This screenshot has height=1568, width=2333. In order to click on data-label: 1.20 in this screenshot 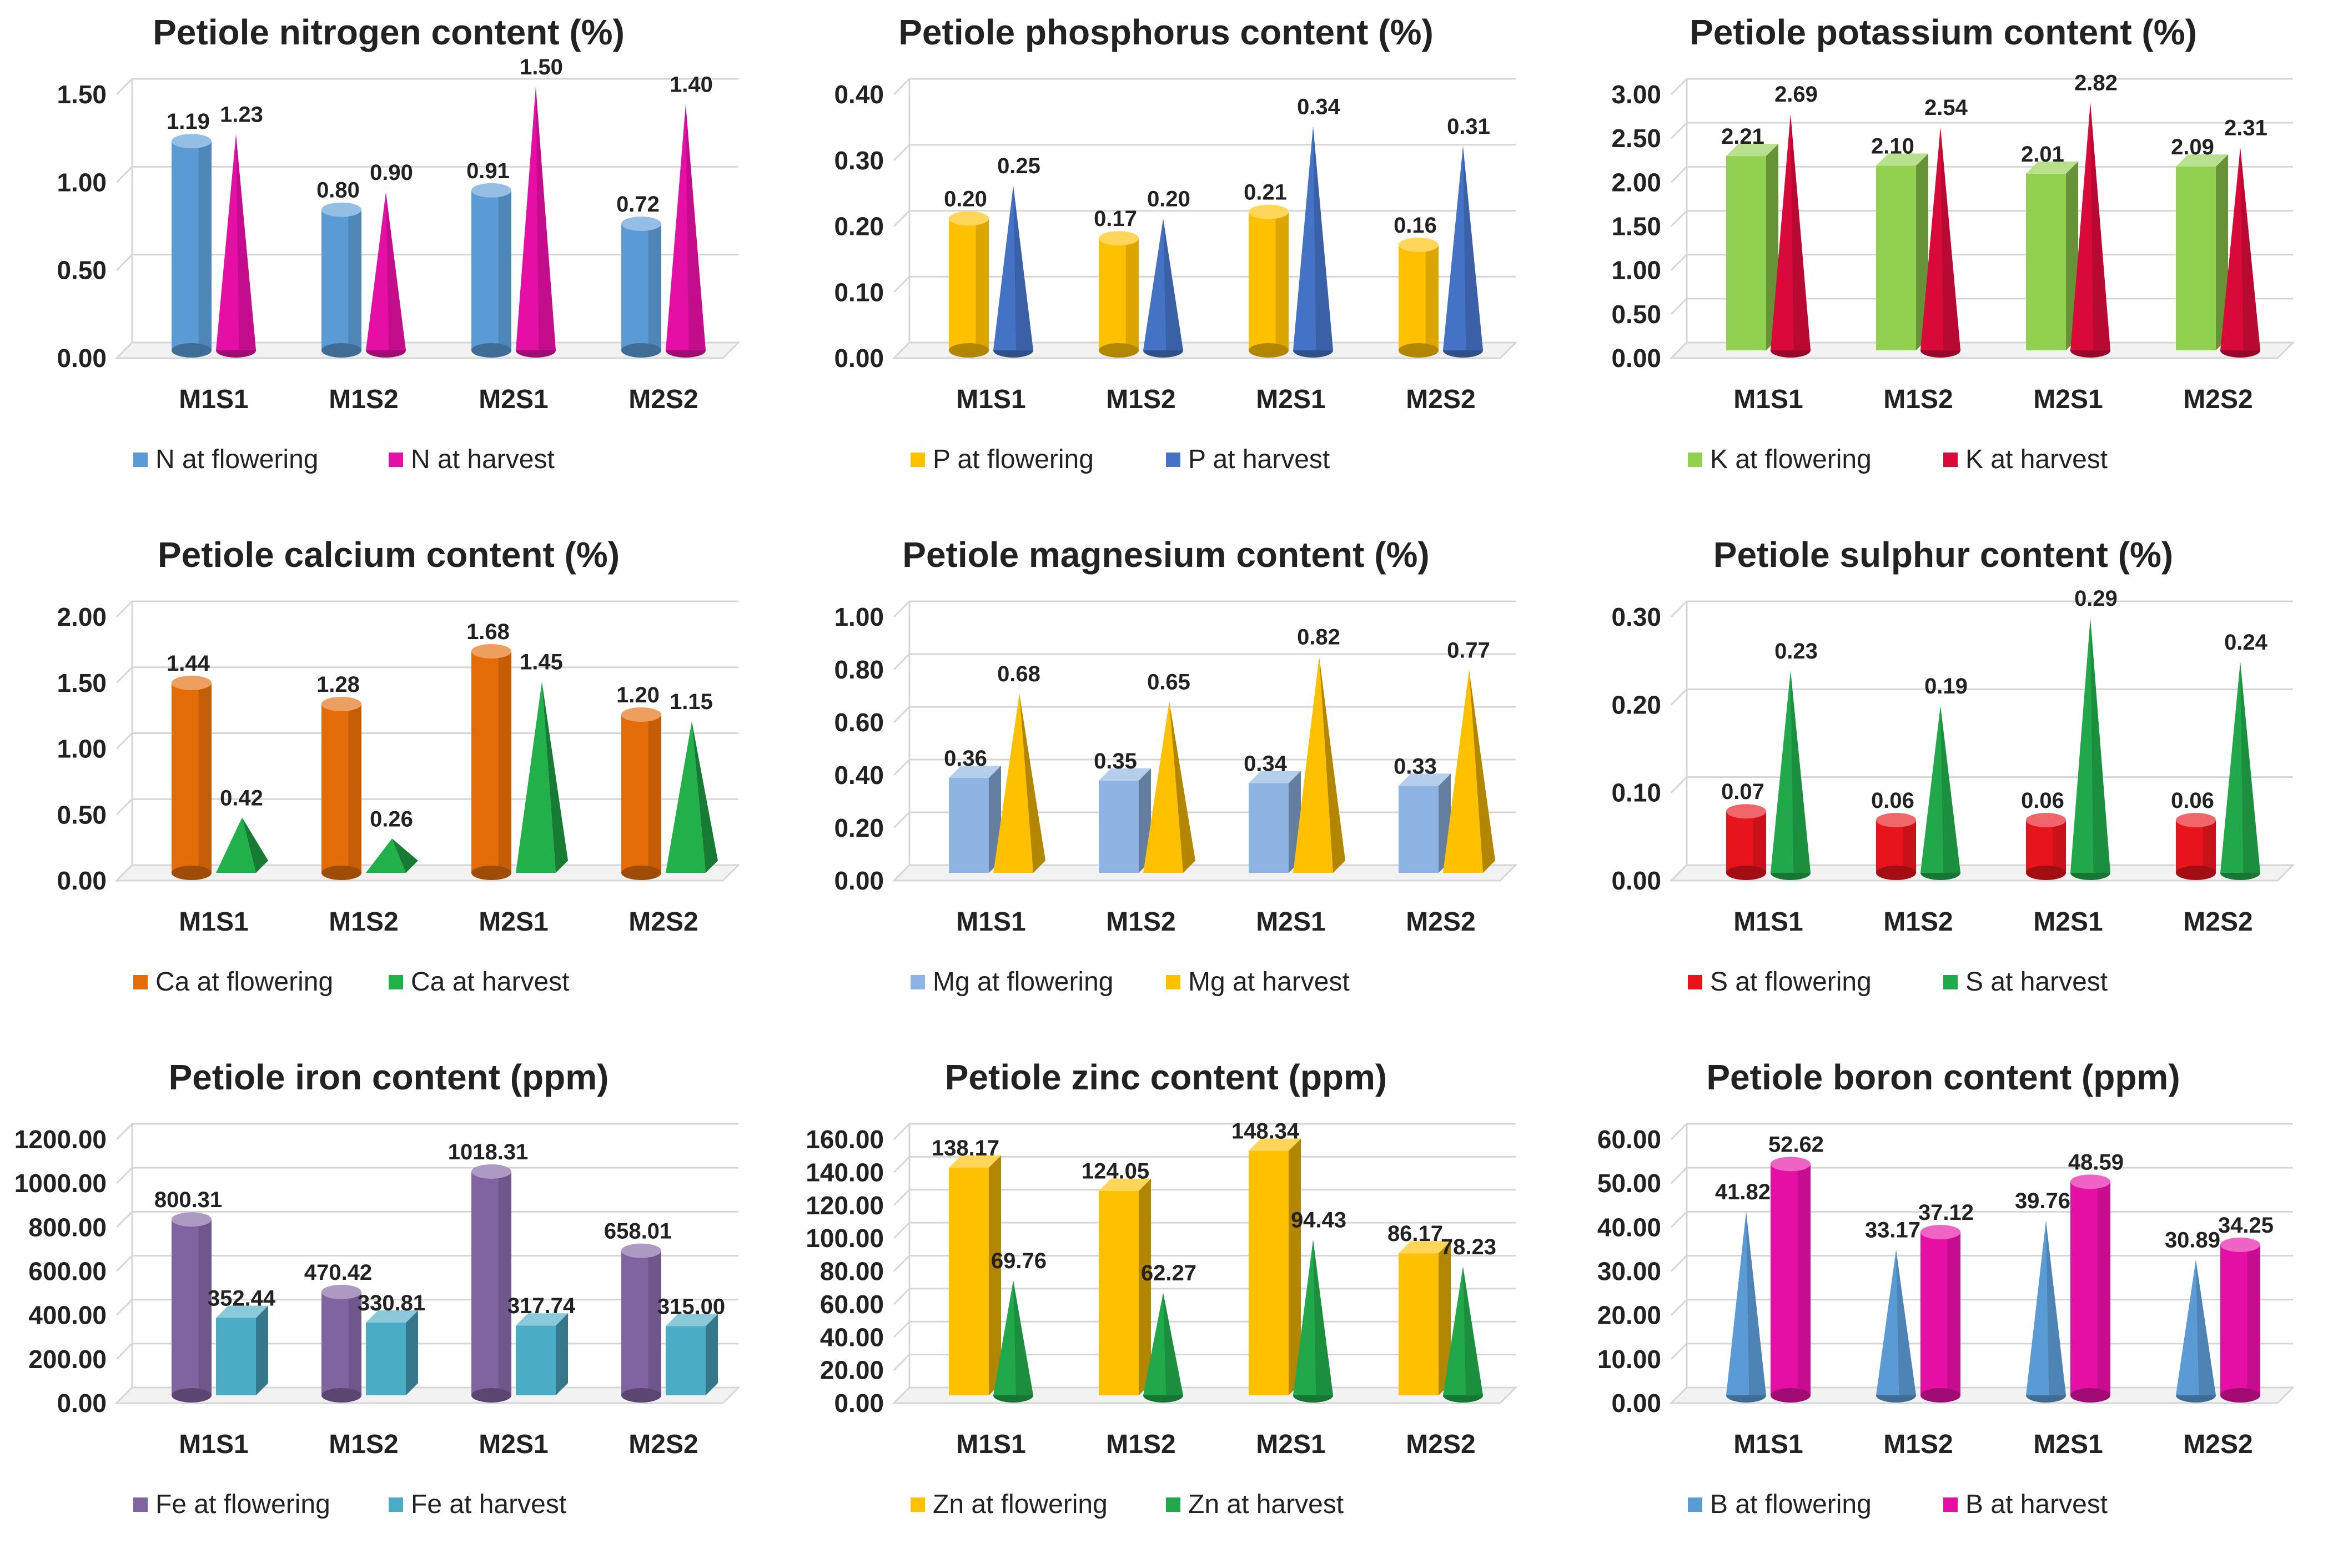, I will do `click(638, 695)`.